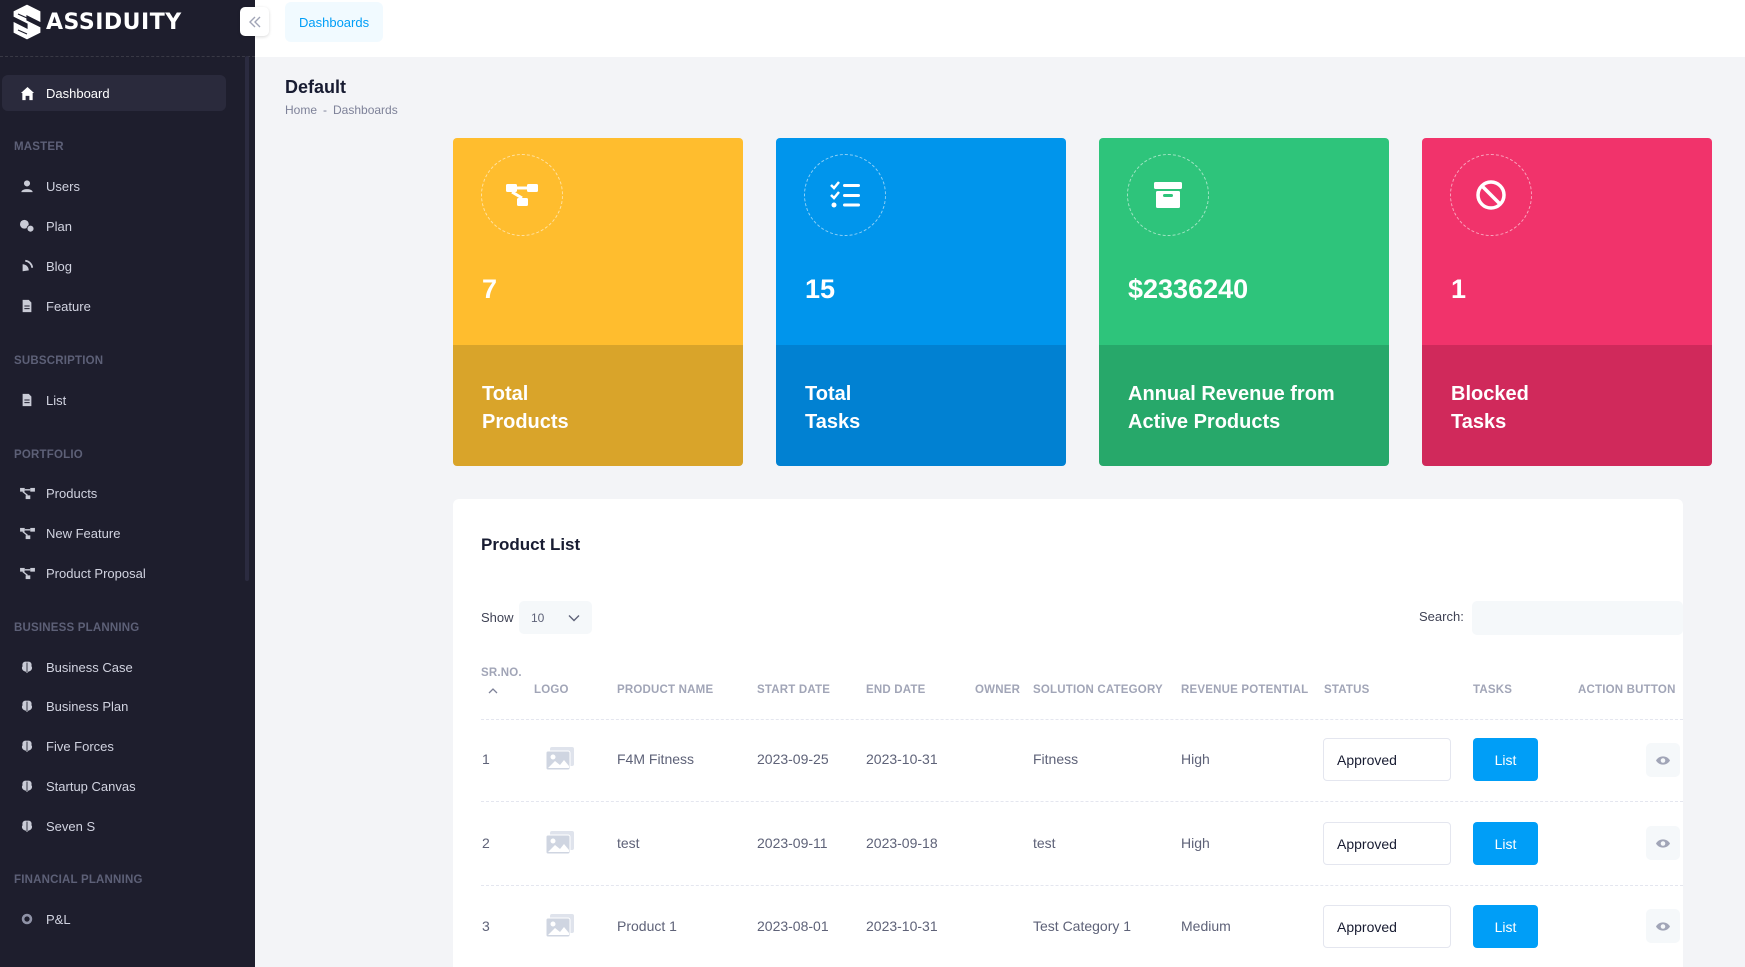 The height and width of the screenshot is (967, 1745). I want to click on sidebar-item-dashboard: Dashboard, so click(114, 93).